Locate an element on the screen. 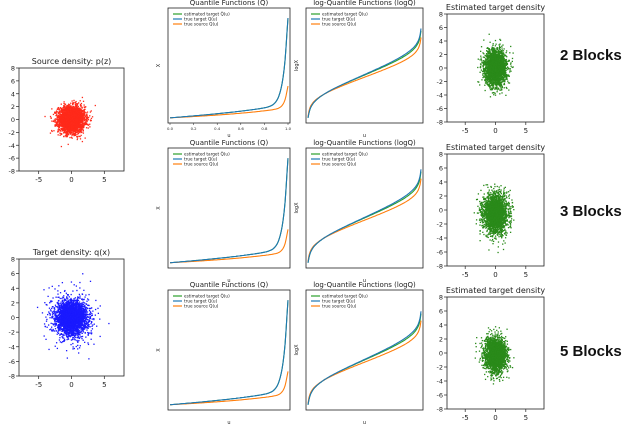 This screenshot has width=640, height=447. x-tick-label: 0 is located at coordinates (71, 180).